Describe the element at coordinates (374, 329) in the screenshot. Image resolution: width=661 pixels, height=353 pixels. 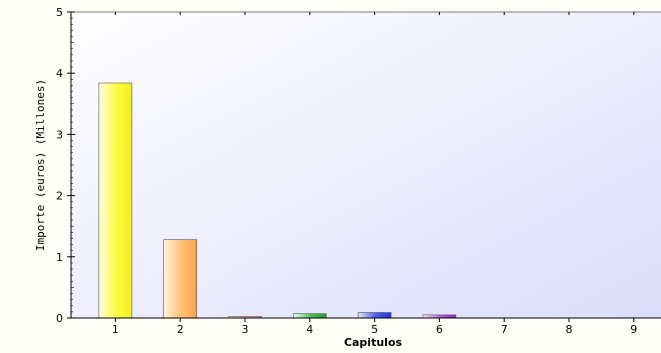
I see `x-tick-label: 5` at that location.